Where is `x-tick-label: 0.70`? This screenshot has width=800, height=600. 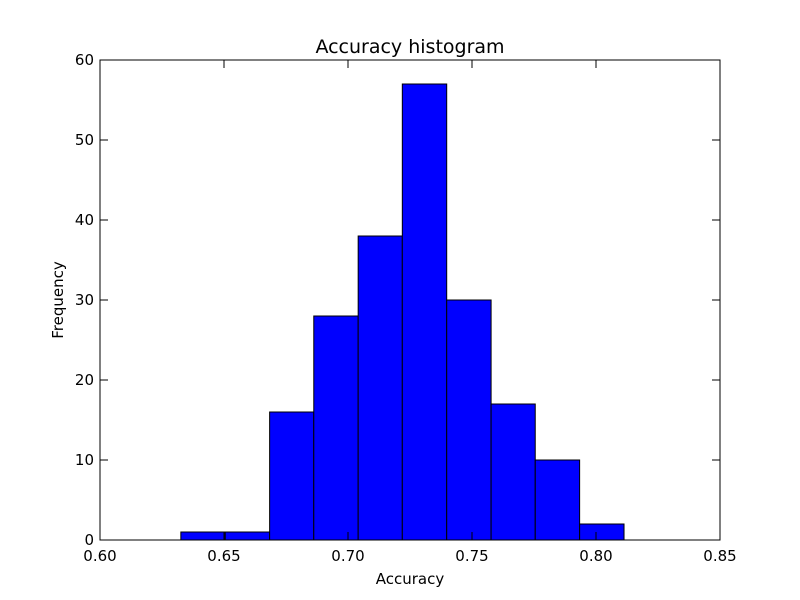
x-tick-label: 0.70 is located at coordinates (347, 556).